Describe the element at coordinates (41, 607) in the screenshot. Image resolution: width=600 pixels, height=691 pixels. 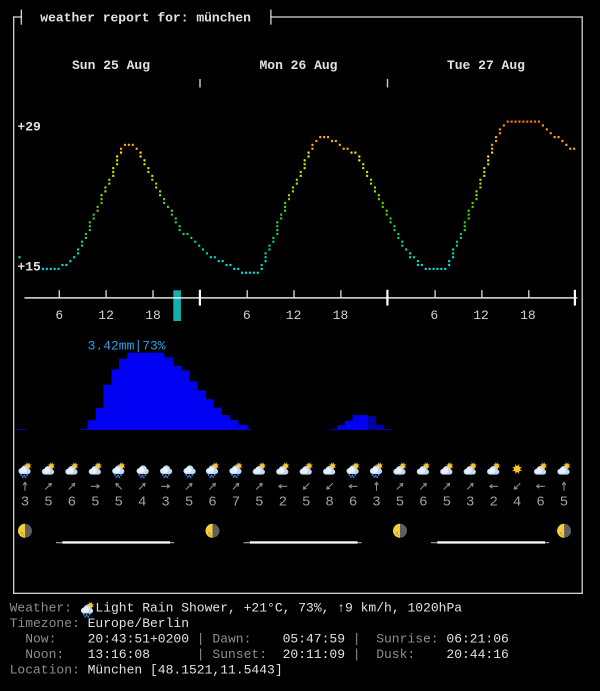
I see `svg-text: Weather:` at that location.